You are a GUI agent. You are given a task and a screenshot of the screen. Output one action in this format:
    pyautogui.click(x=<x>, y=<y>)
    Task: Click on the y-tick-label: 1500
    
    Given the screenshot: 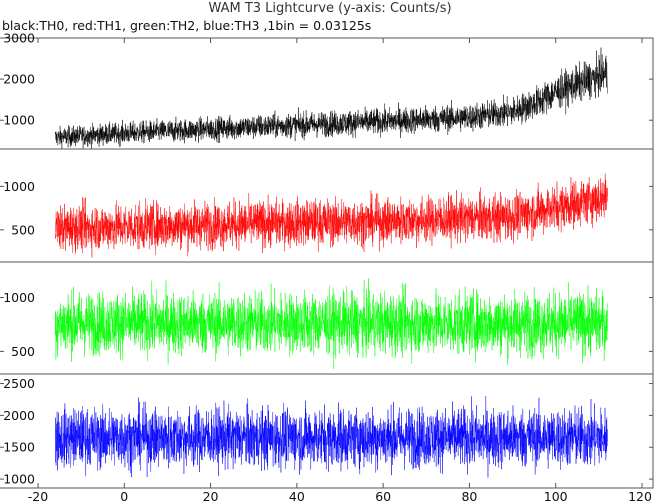 What is the action you would take?
    pyautogui.click(x=19, y=447)
    